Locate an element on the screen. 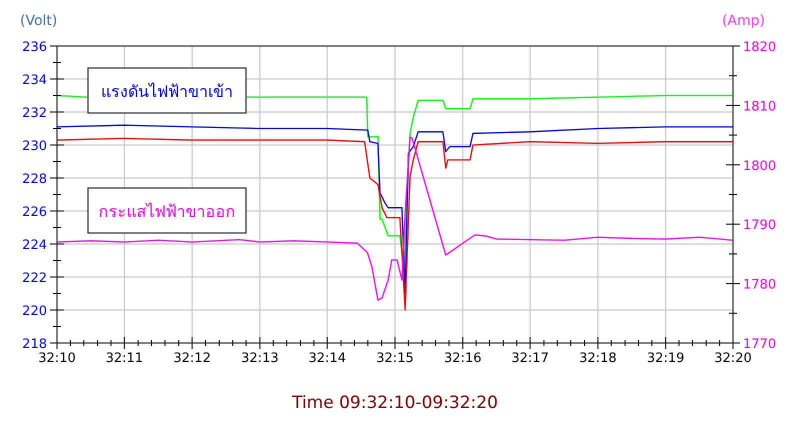 The width and height of the screenshot is (795, 423). y-tick-label: 234 is located at coordinates (34, 80).